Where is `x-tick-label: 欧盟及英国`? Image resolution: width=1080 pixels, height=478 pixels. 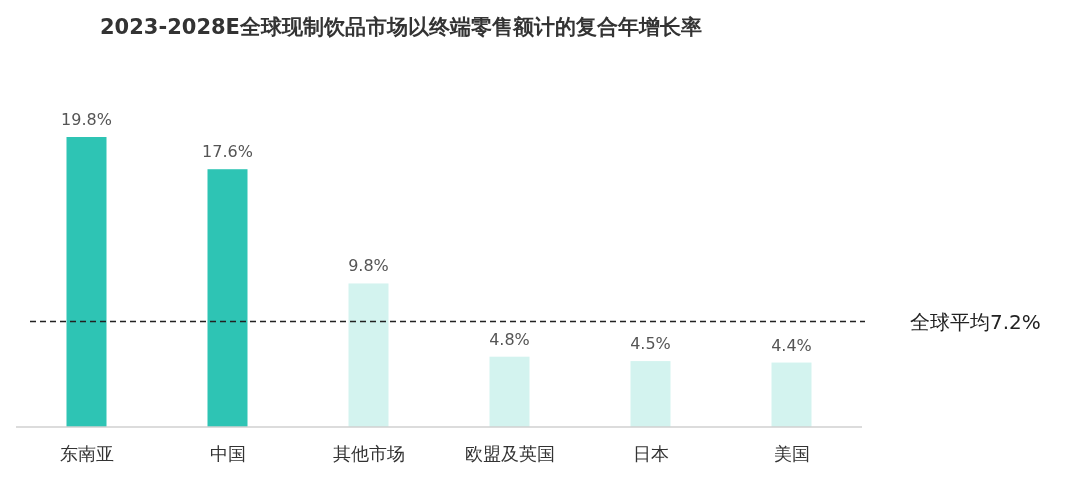 x-tick-label: 欧盟及英国 is located at coordinates (509, 453).